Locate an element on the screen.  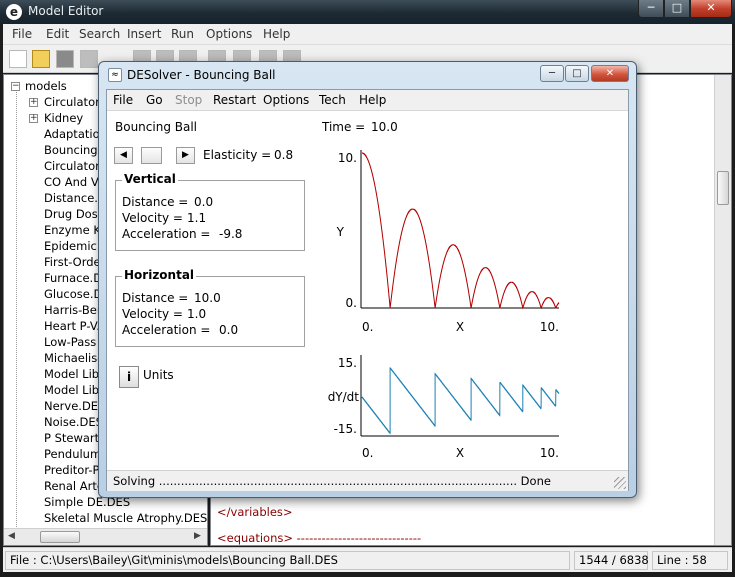
y-series-line is located at coordinates (461, 231).